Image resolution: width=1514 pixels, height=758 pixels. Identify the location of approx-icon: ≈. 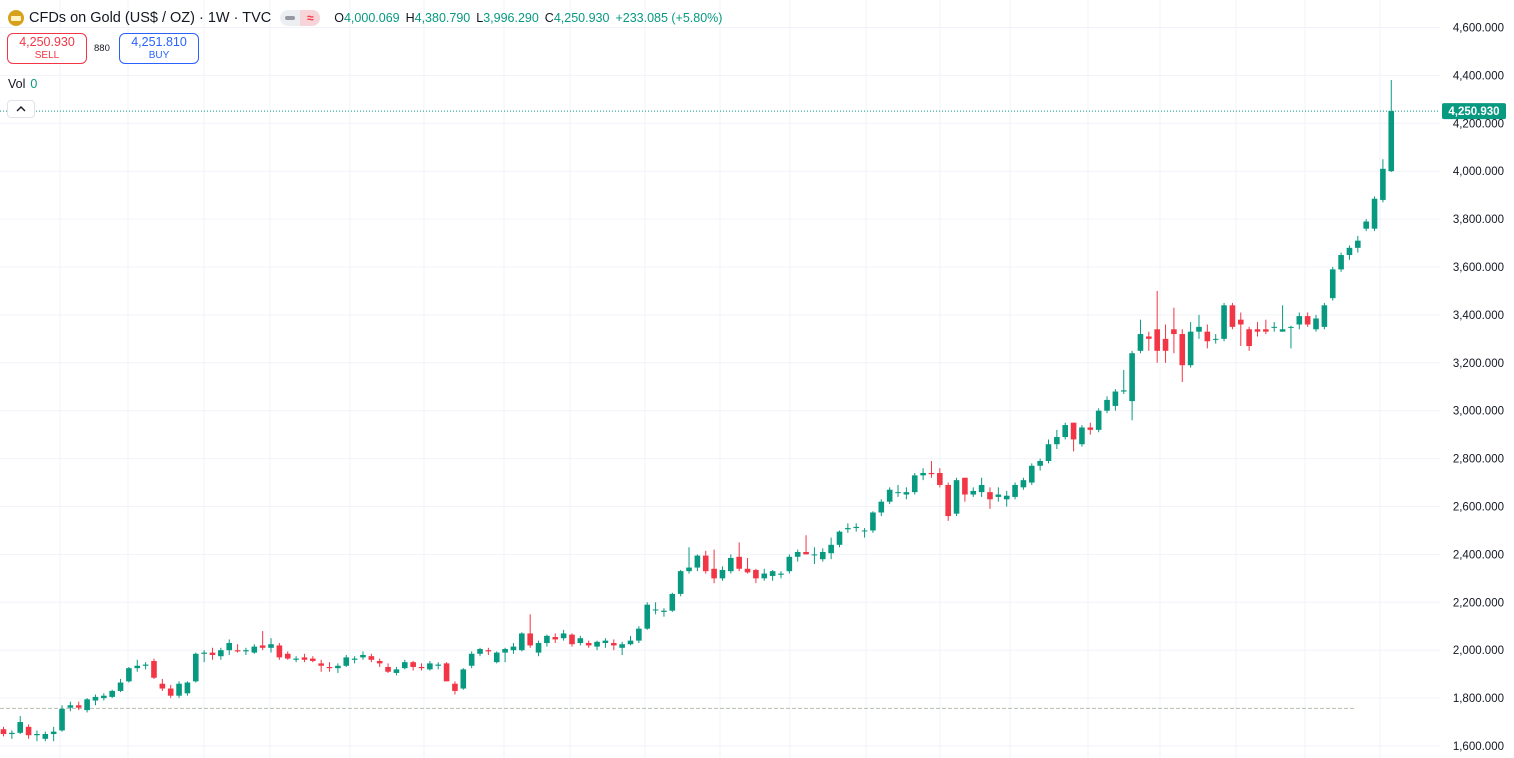
(310, 18).